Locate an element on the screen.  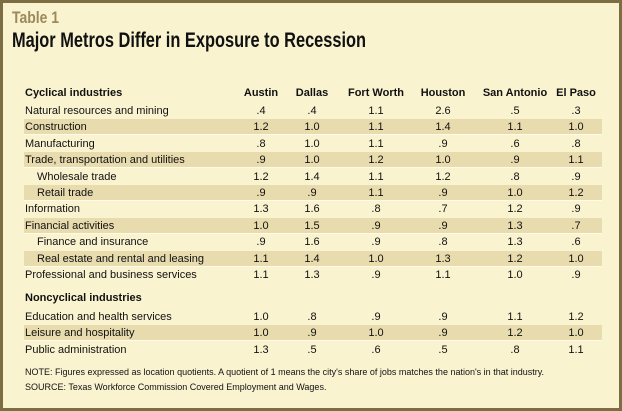
row-label: Wholesale trade is located at coordinates (77, 176).